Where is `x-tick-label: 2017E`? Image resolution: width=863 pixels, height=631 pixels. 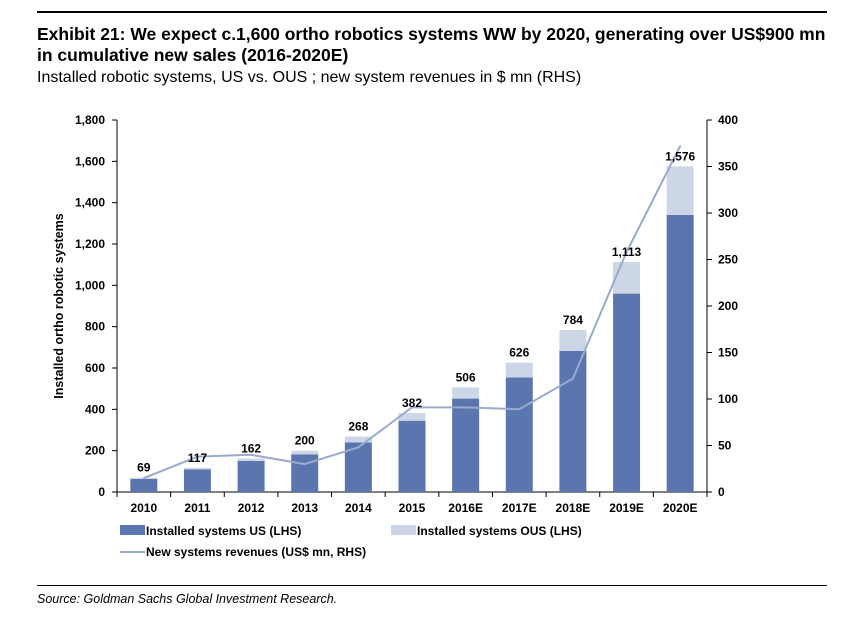
x-tick-label: 2017E is located at coordinates (519, 508).